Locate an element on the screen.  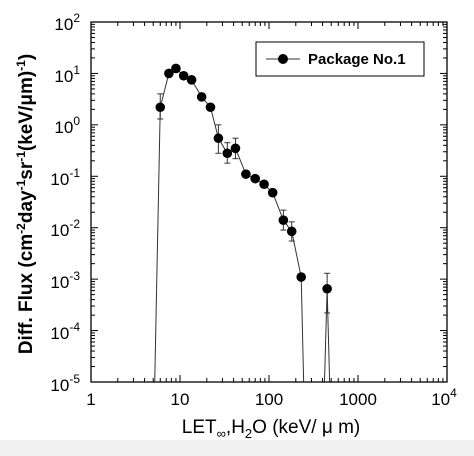
y-tick-label-1e-4: 10⁻⁴ is located at coordinates (65, 331).